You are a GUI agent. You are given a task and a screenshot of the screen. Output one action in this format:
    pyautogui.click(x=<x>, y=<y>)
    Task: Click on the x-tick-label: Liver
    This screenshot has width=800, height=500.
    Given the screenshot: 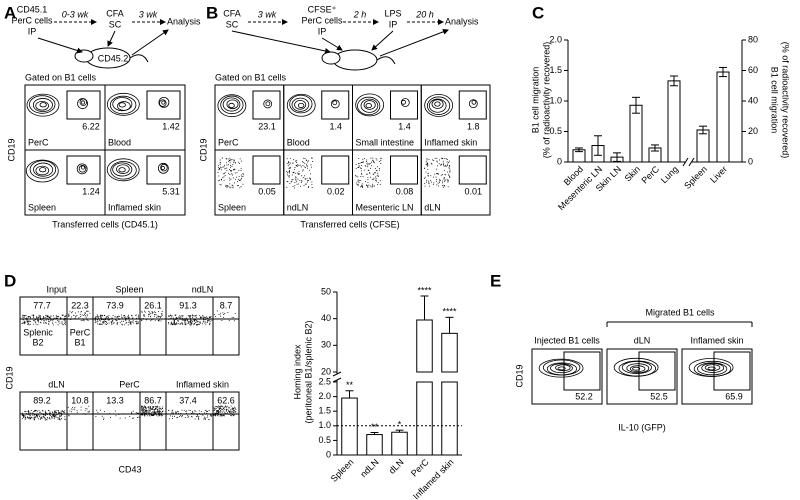 What is the action you would take?
    pyautogui.click(x=718, y=174)
    